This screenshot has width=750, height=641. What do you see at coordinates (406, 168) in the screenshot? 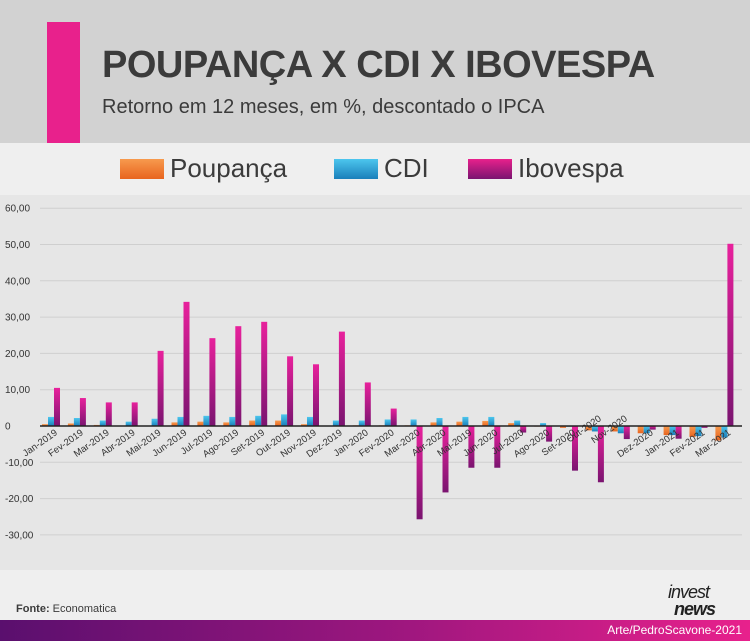
I see `legend-label-cdi: CDI` at bounding box center [406, 168].